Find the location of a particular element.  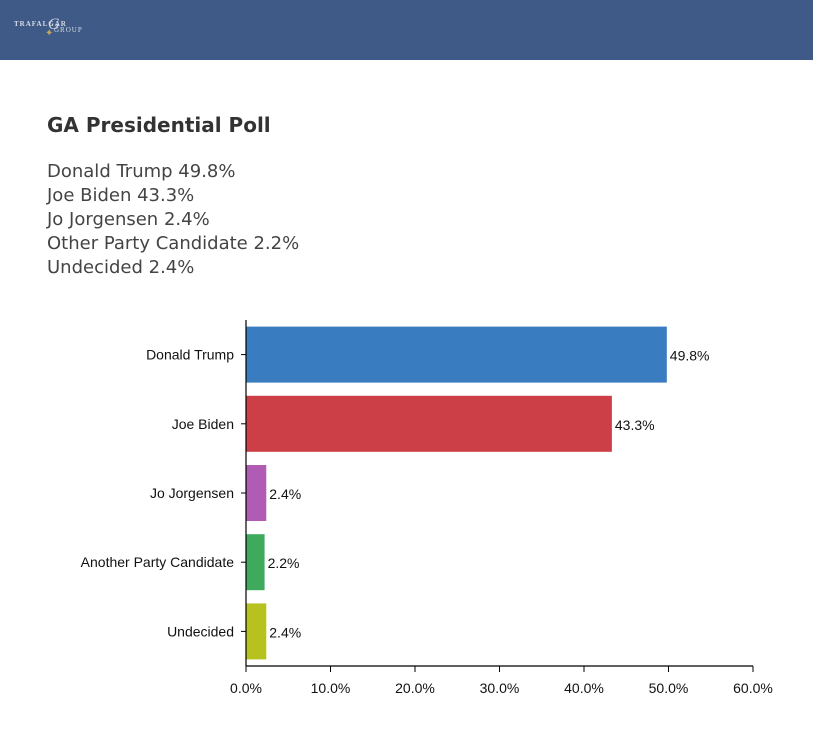

y-tick-label: Jo Jorgensen is located at coordinates (192, 493).